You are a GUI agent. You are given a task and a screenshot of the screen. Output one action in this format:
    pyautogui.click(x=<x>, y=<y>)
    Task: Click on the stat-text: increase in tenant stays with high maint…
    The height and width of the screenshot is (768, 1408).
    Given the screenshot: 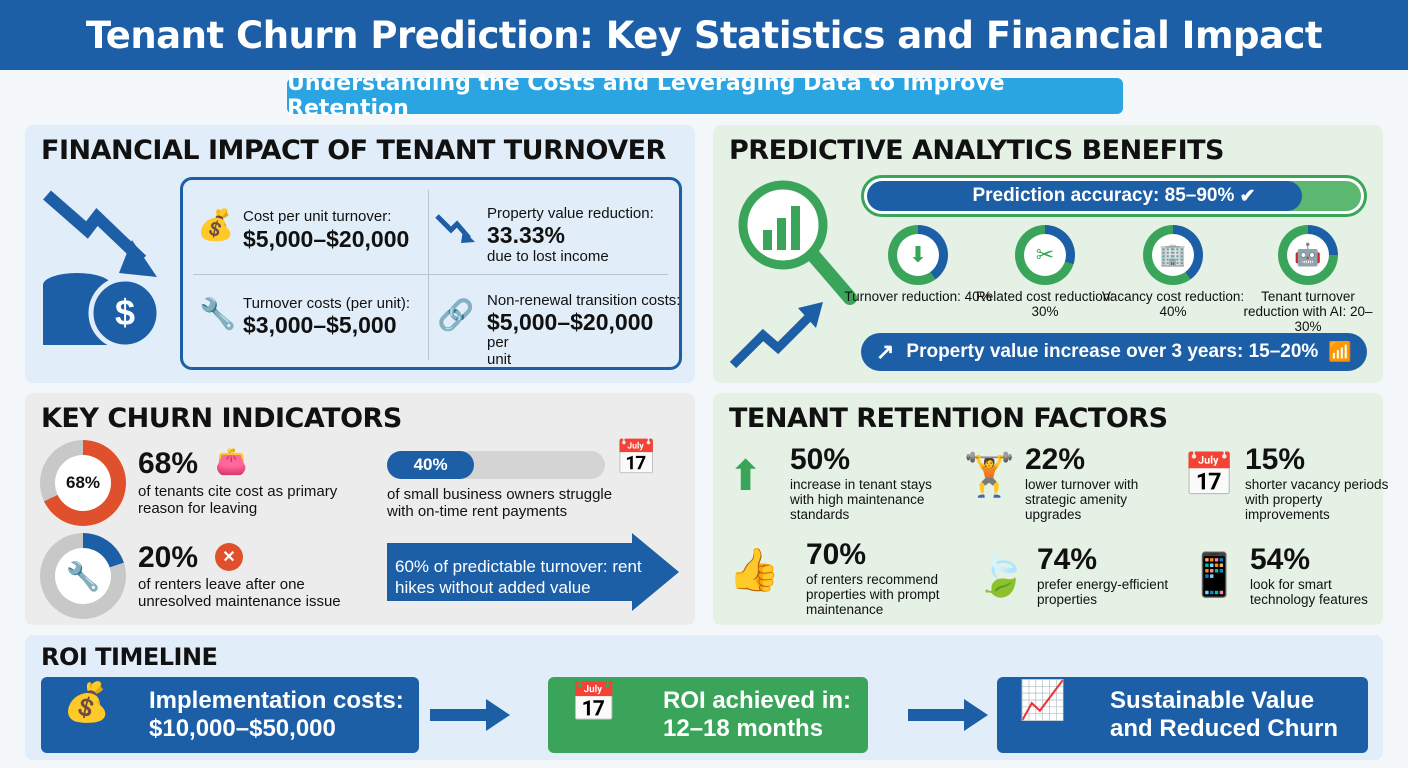 What is the action you would take?
    pyautogui.click(x=861, y=499)
    